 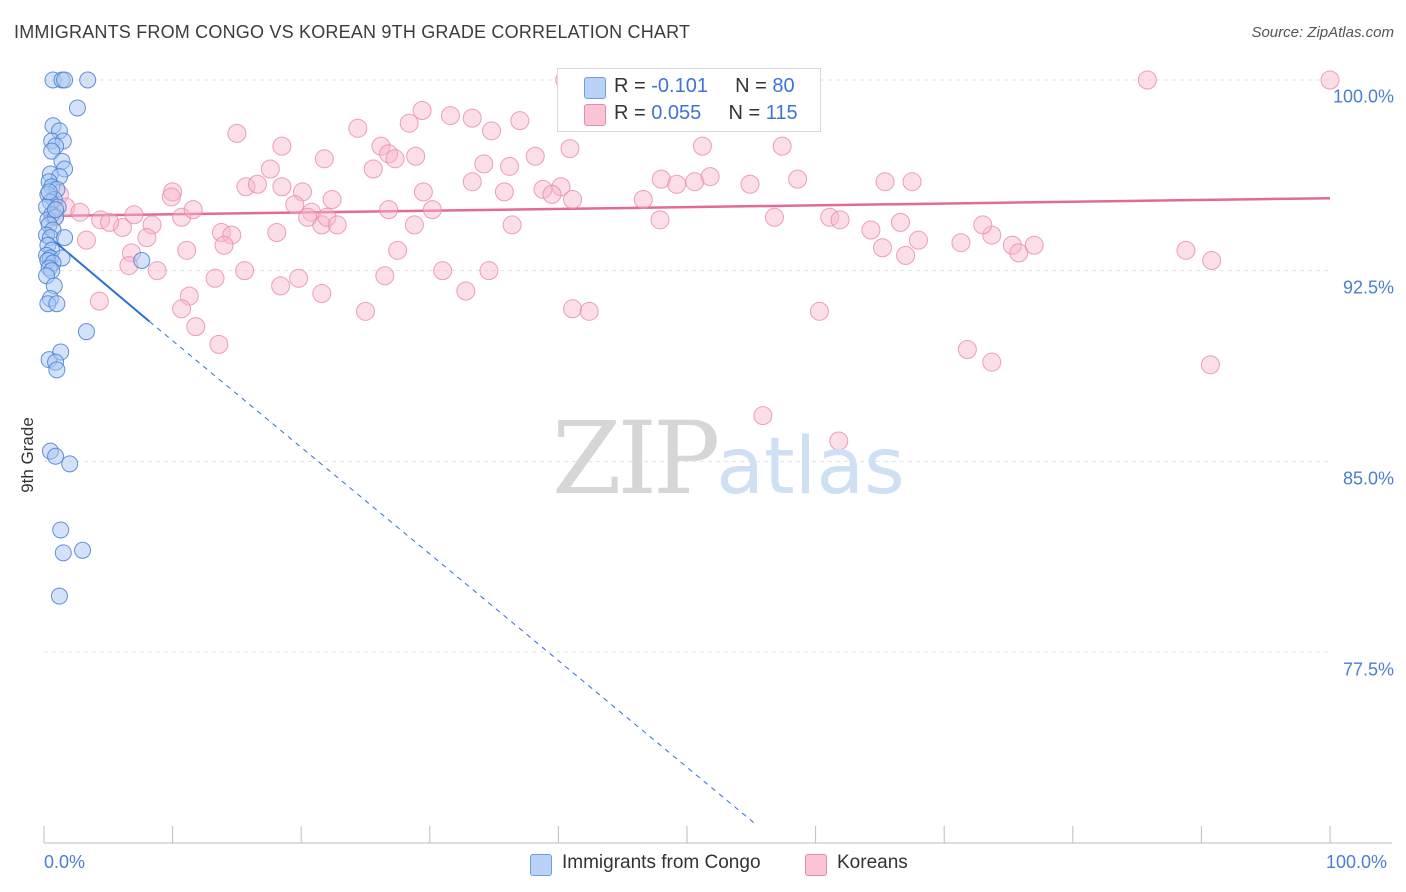 I want to click on watermark: ZIPatlas, so click(x=728, y=458).